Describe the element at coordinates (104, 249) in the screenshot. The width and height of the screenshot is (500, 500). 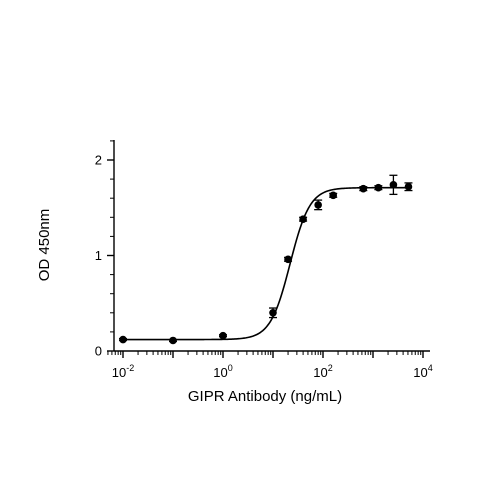
I see `y-ticks: 0 1 2` at that location.